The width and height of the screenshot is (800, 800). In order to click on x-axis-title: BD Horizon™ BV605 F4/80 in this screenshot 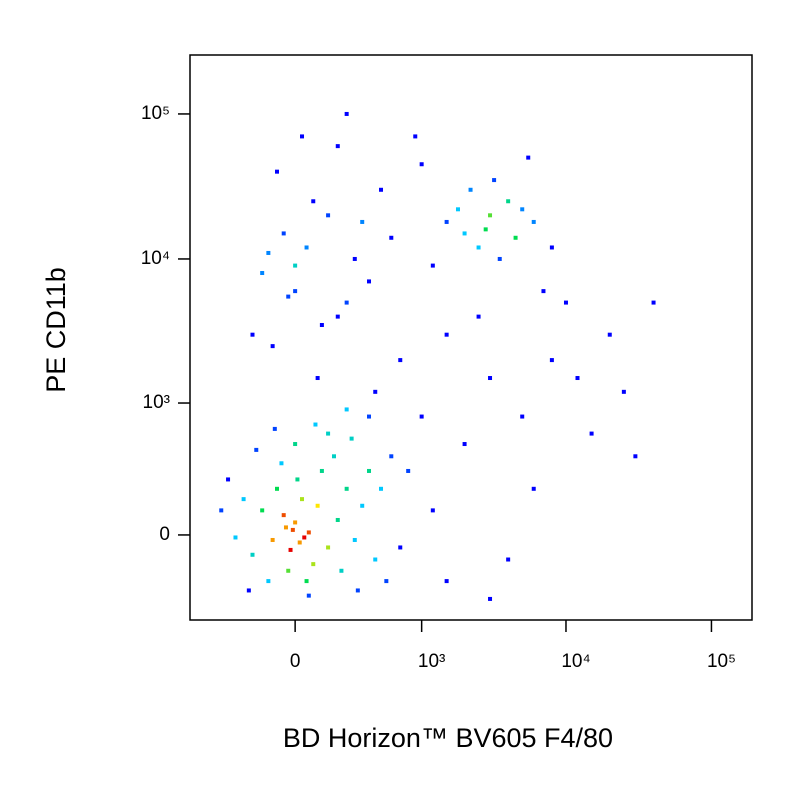, I will do `click(448, 738)`.